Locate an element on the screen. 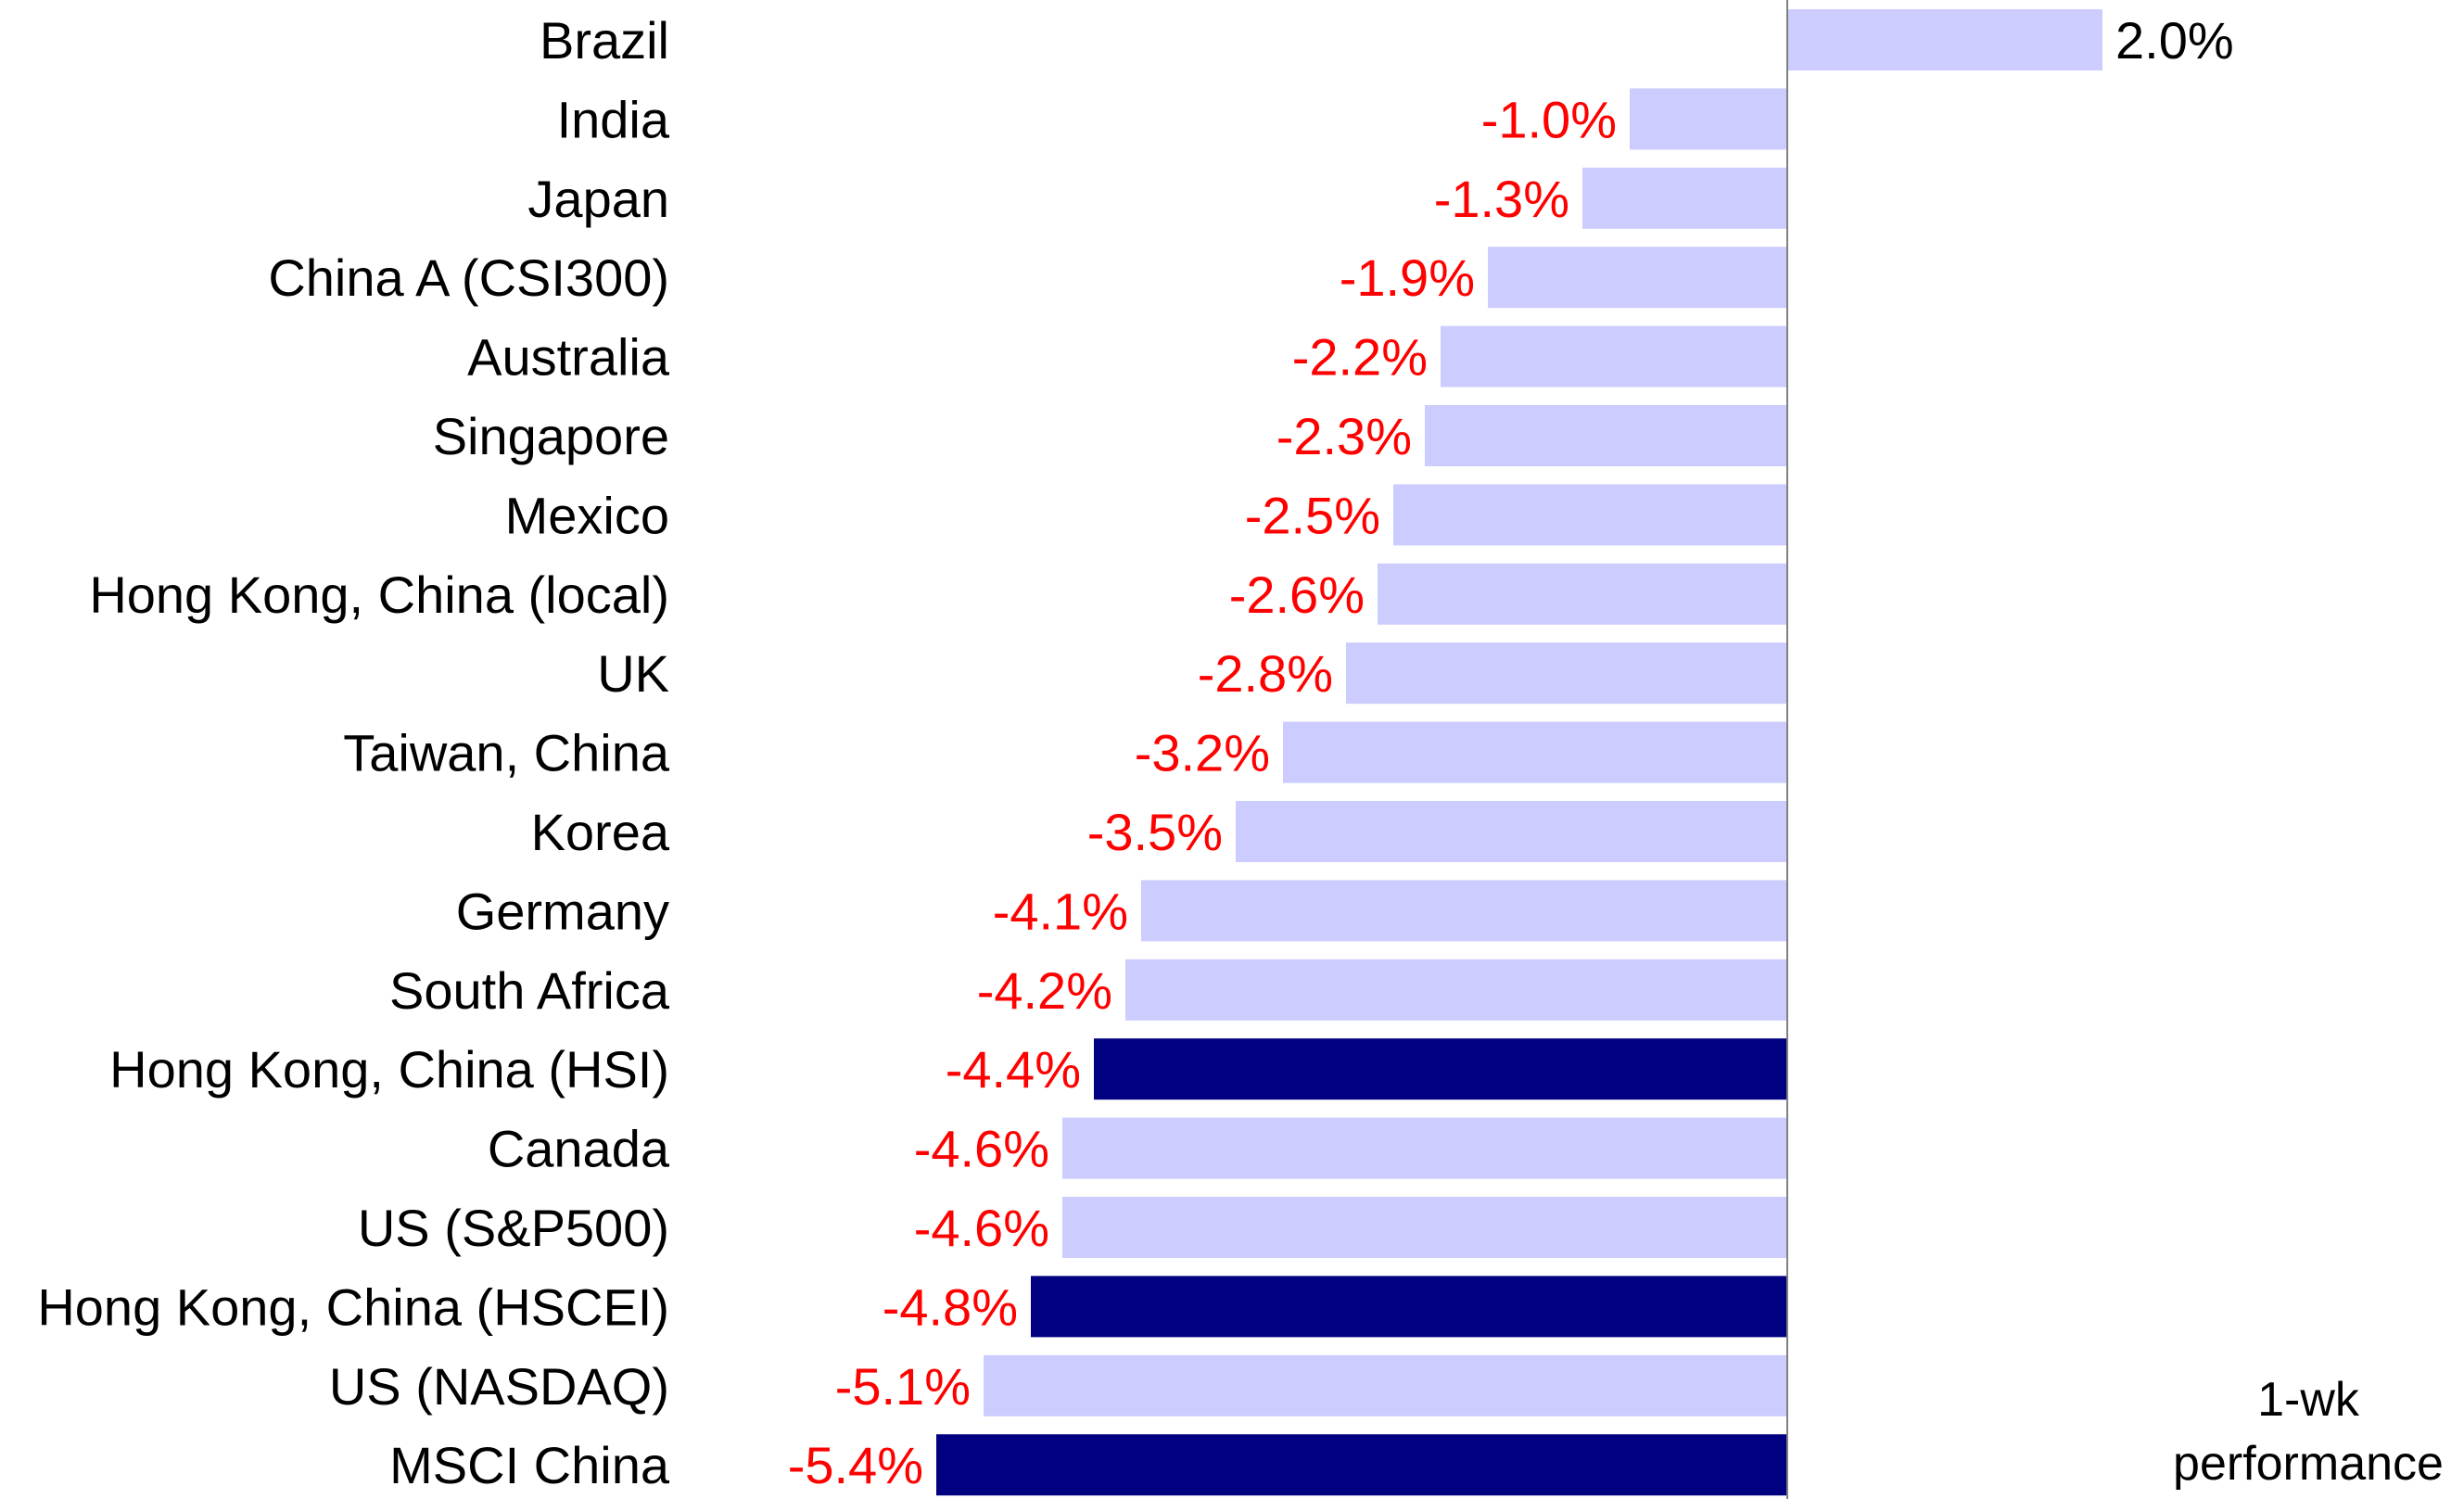 This screenshot has width=2464, height=1499. category-label: Hong Kong, China (HSI) is located at coordinates (389, 1069).